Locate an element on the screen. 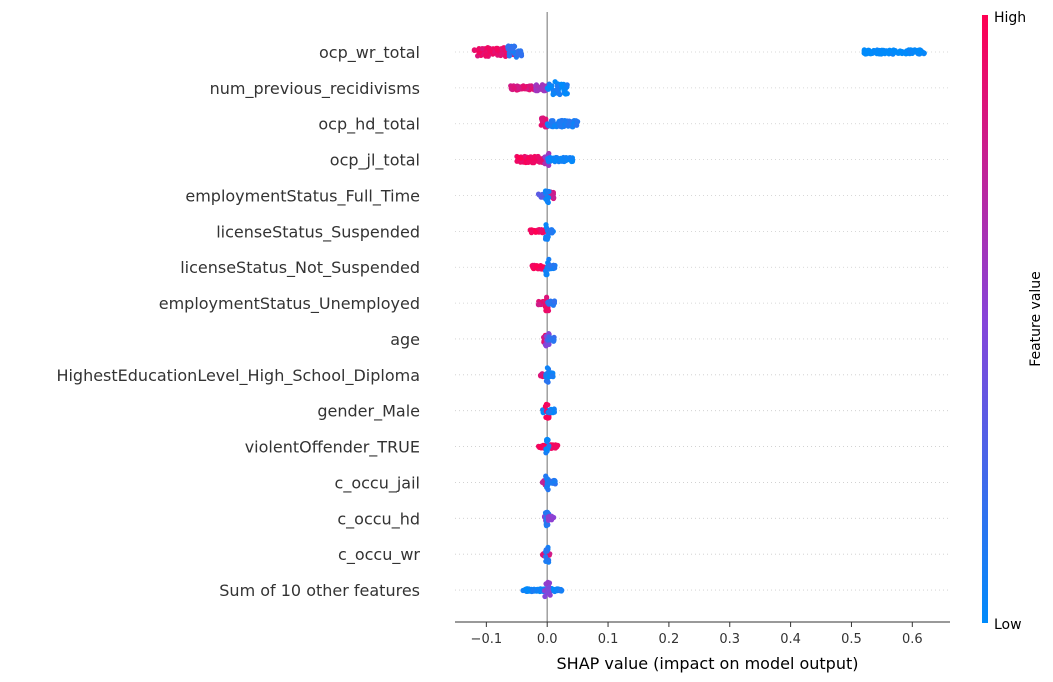 This screenshot has height=682, width=1053. feature-label: c_occu_wr is located at coordinates (379, 555).